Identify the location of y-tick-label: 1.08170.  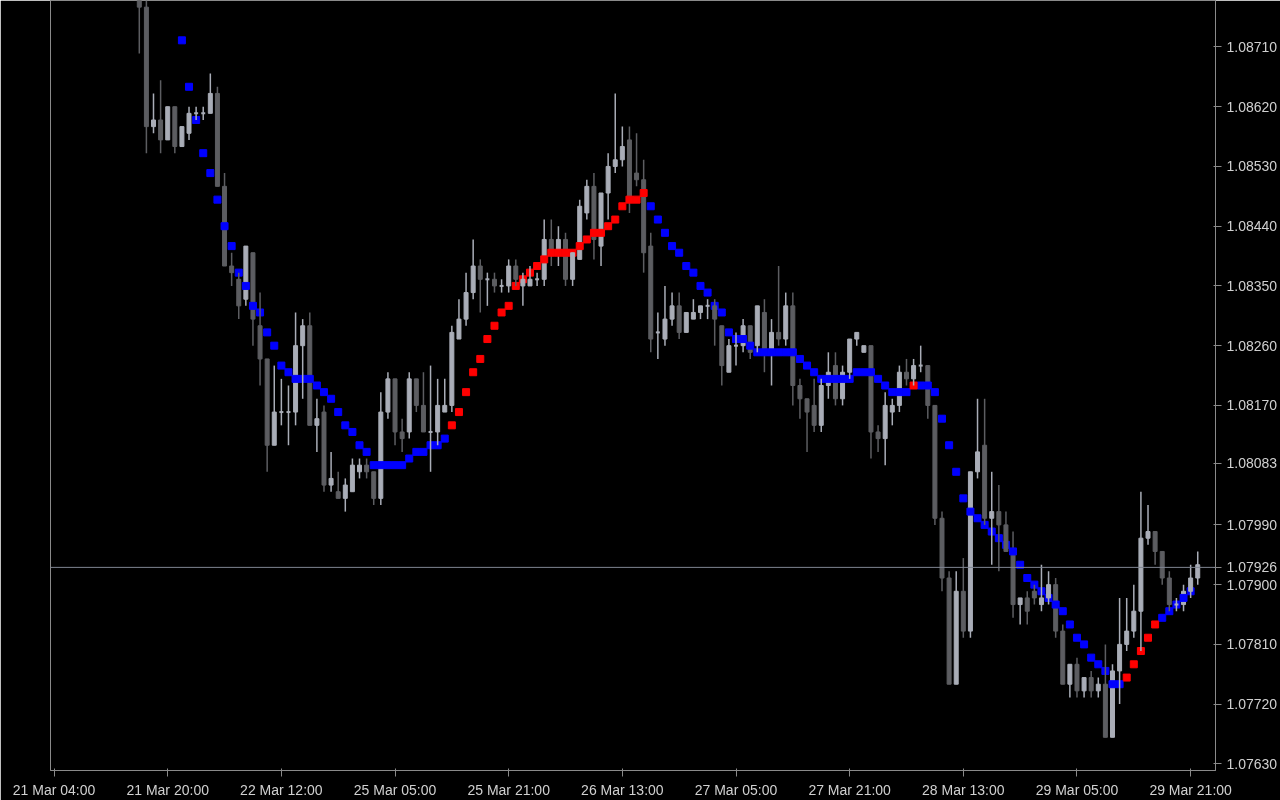
(1252, 405).